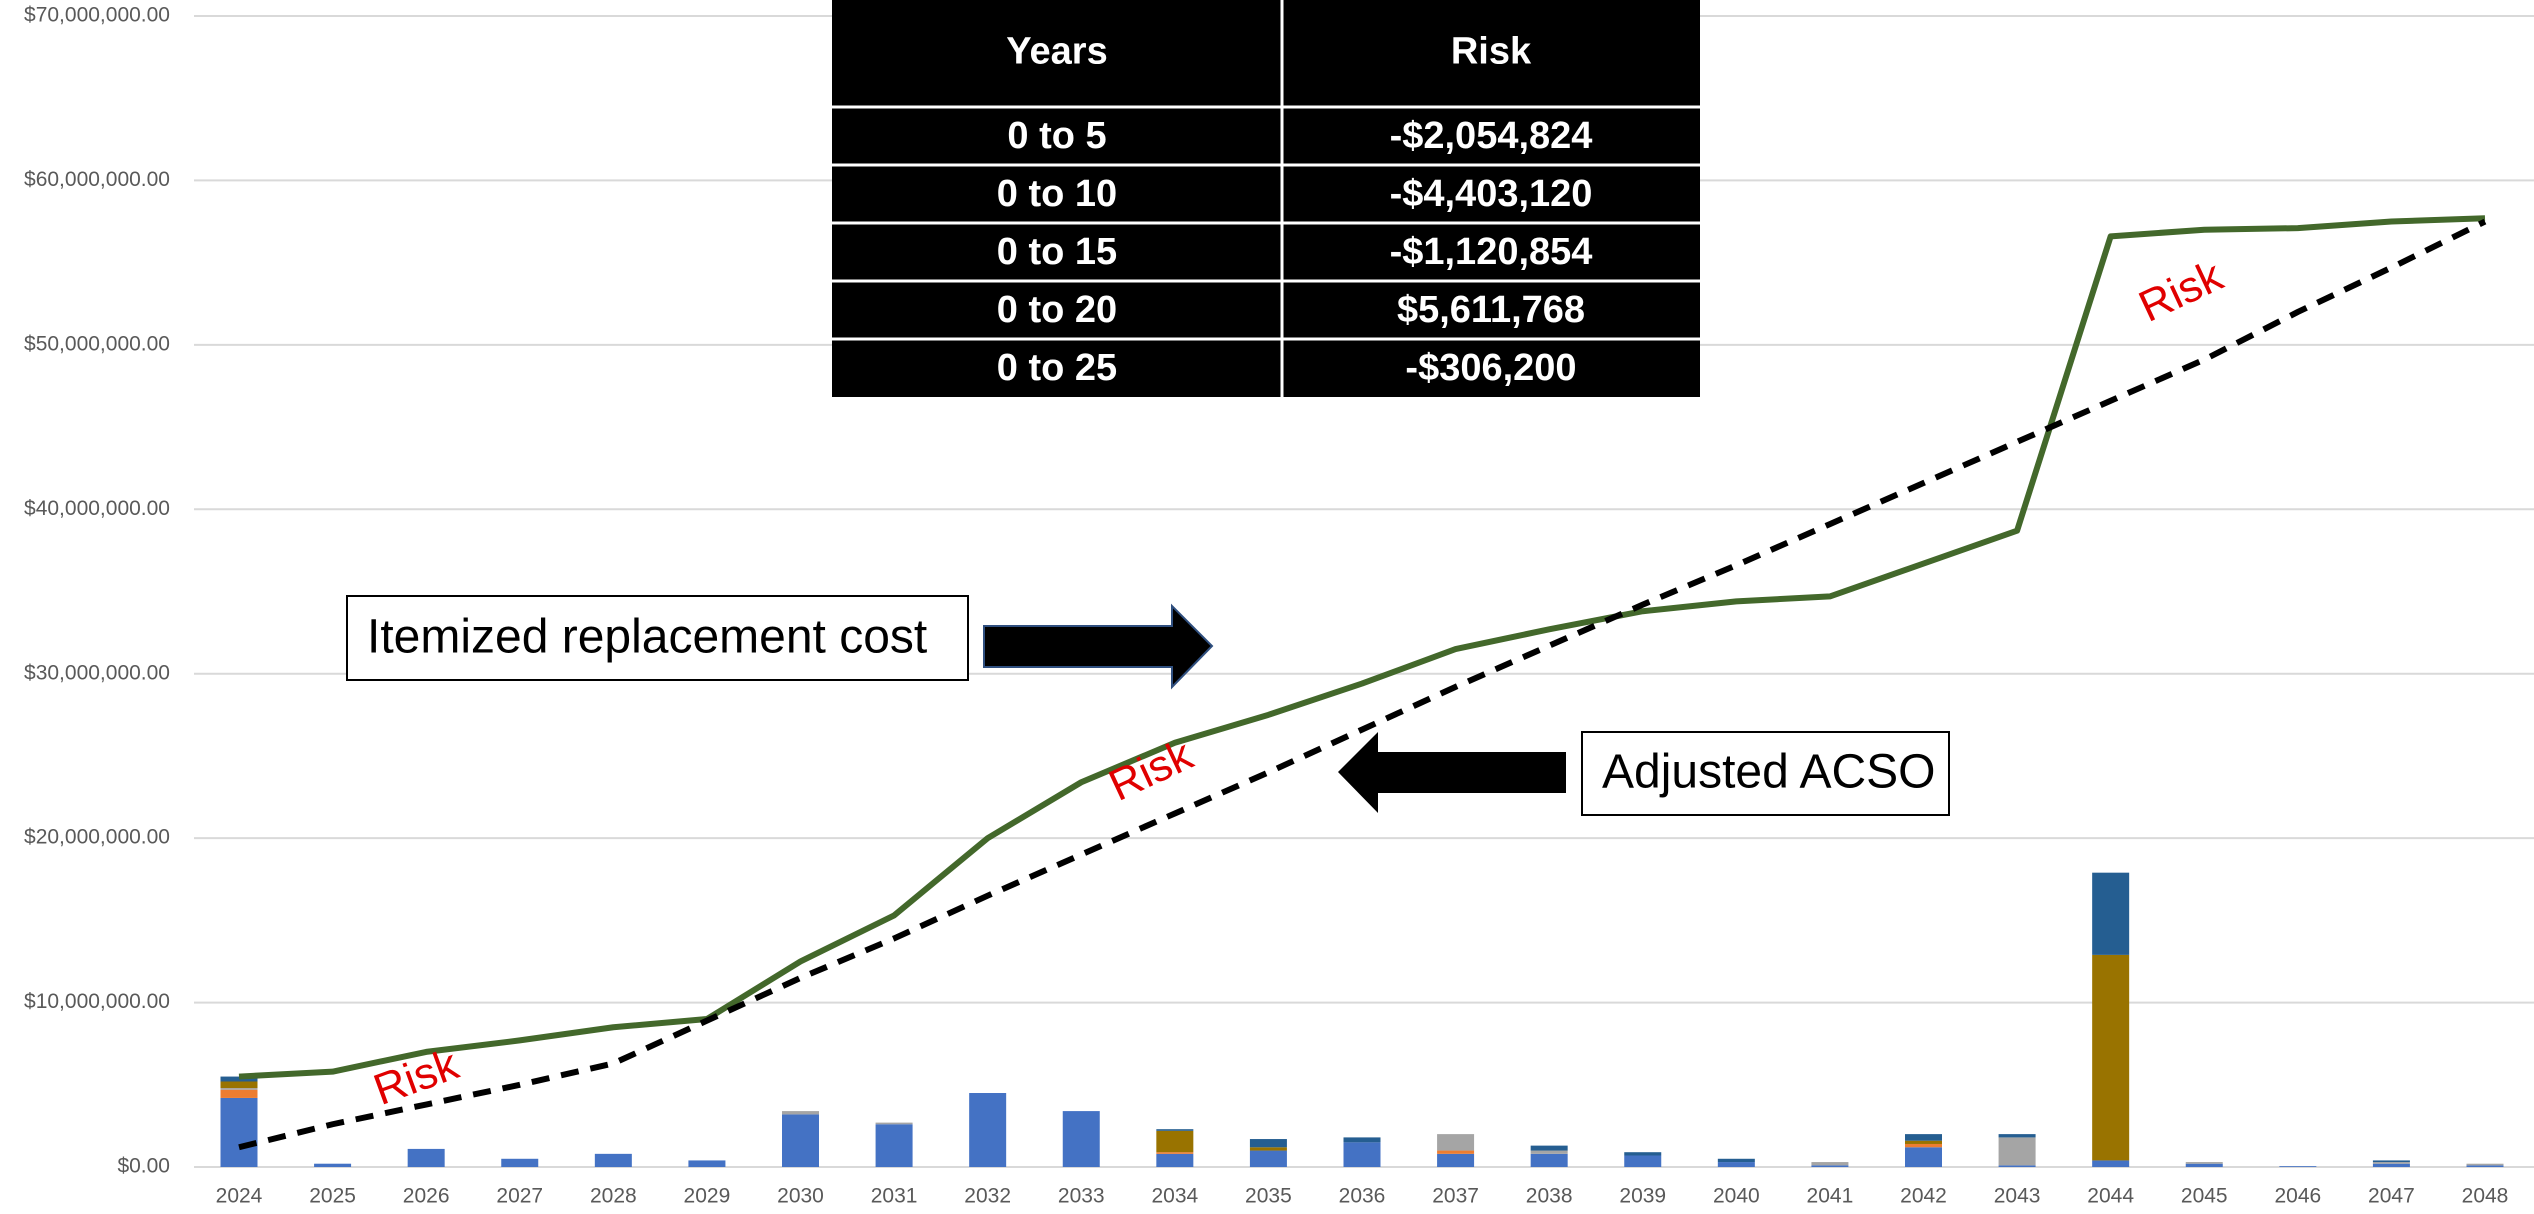 The width and height of the screenshot is (2534, 1214). I want to click on x-tick-label: 2040, so click(1736, 1196).